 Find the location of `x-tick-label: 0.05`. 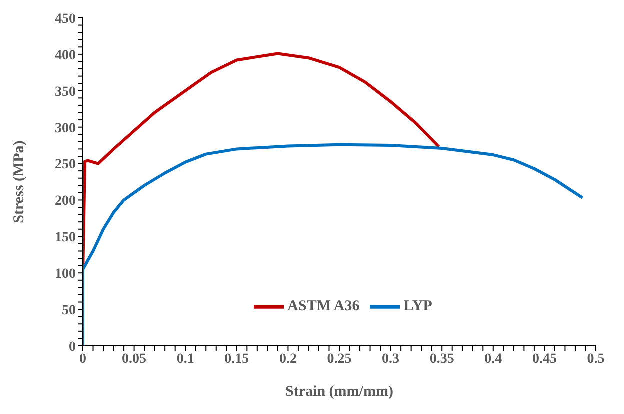

x-tick-label: 0.05 is located at coordinates (134, 359).